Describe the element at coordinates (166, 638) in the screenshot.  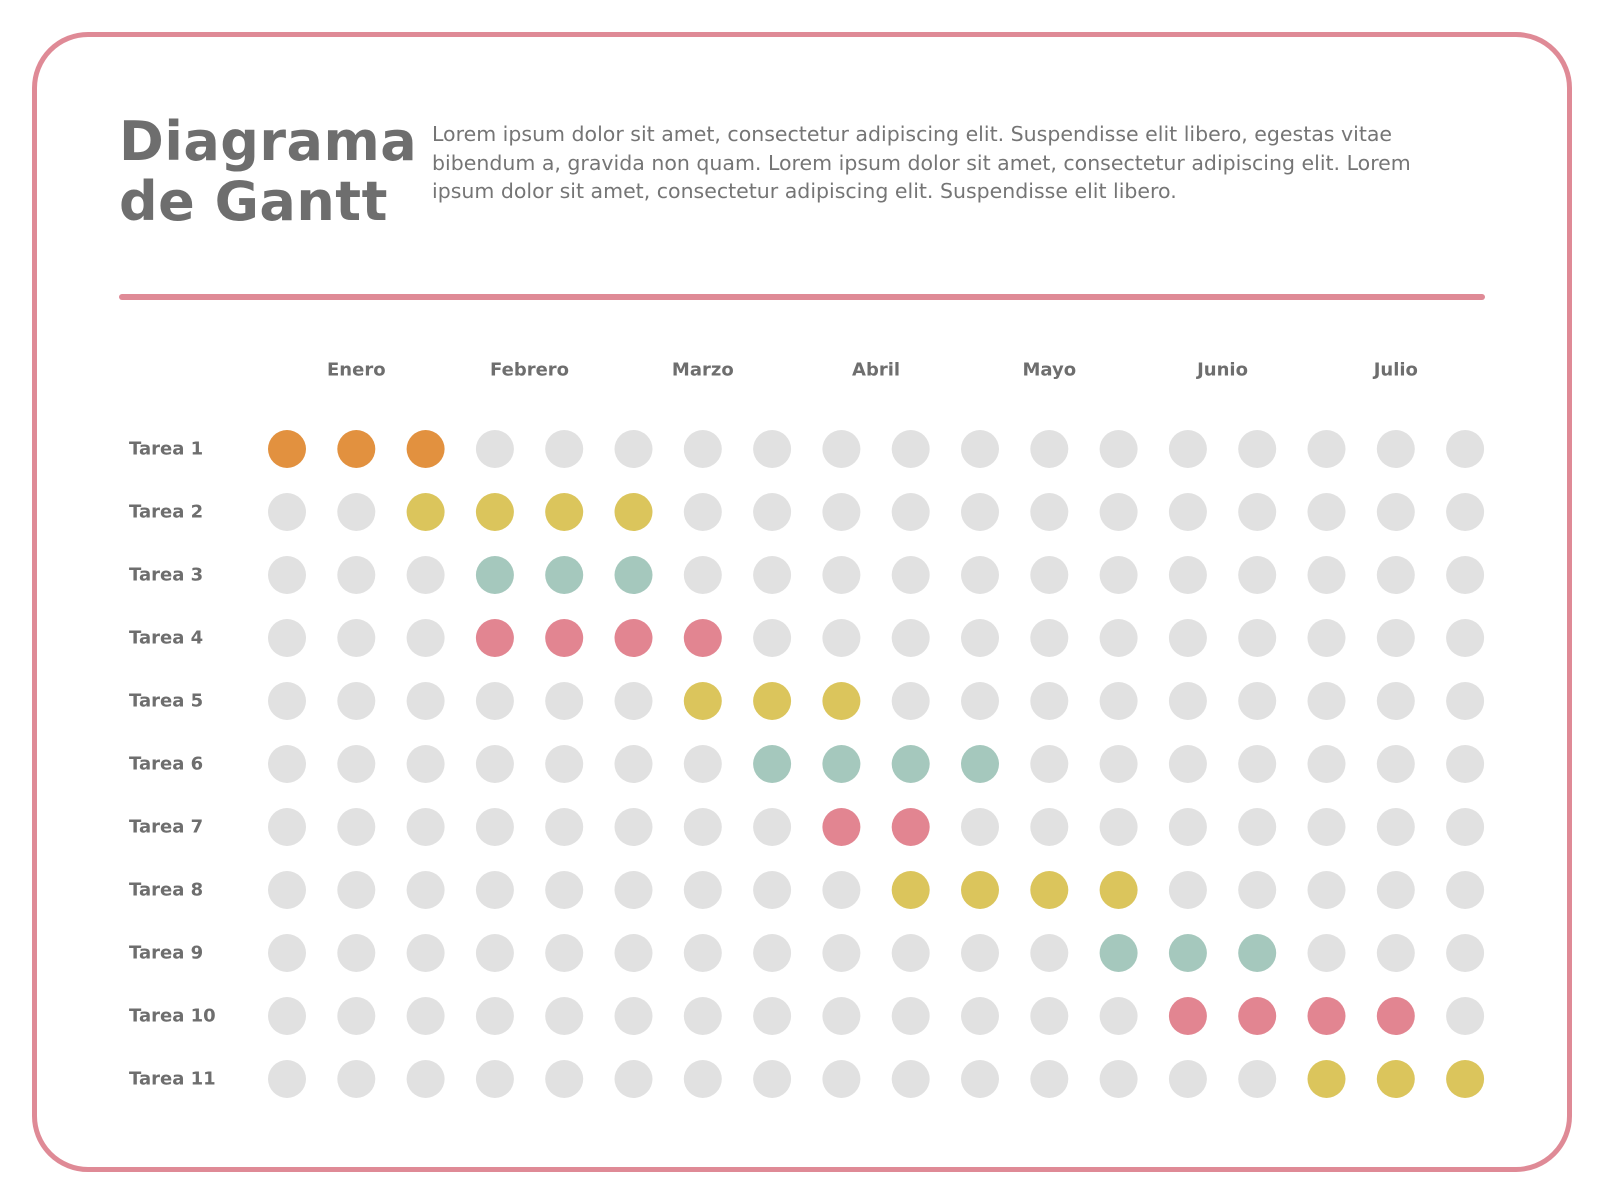
I see `task-label: Tarea 4` at that location.